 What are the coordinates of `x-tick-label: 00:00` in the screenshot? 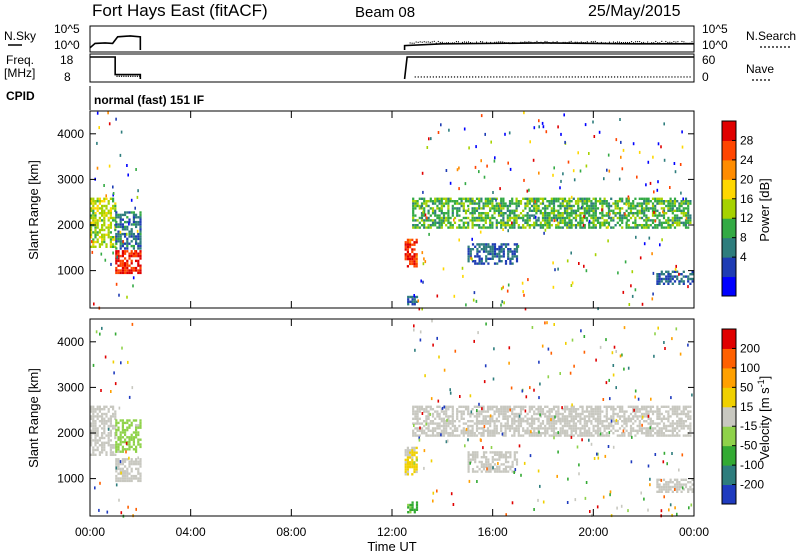 It's located at (90, 532).